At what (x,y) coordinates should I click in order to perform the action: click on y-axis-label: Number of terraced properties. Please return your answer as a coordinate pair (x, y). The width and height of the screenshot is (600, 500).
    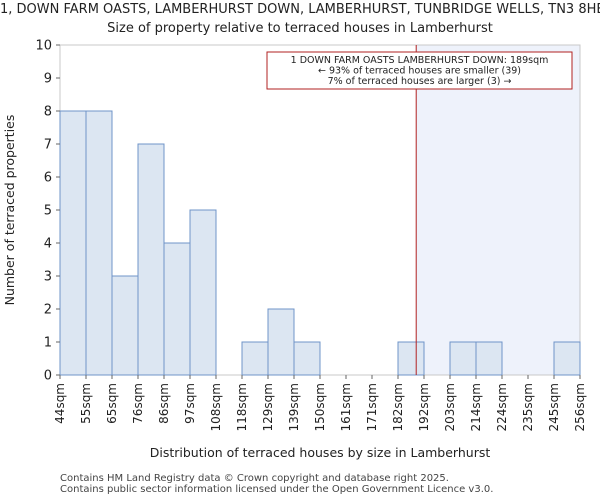
    Looking at the image, I should click on (9, 210).